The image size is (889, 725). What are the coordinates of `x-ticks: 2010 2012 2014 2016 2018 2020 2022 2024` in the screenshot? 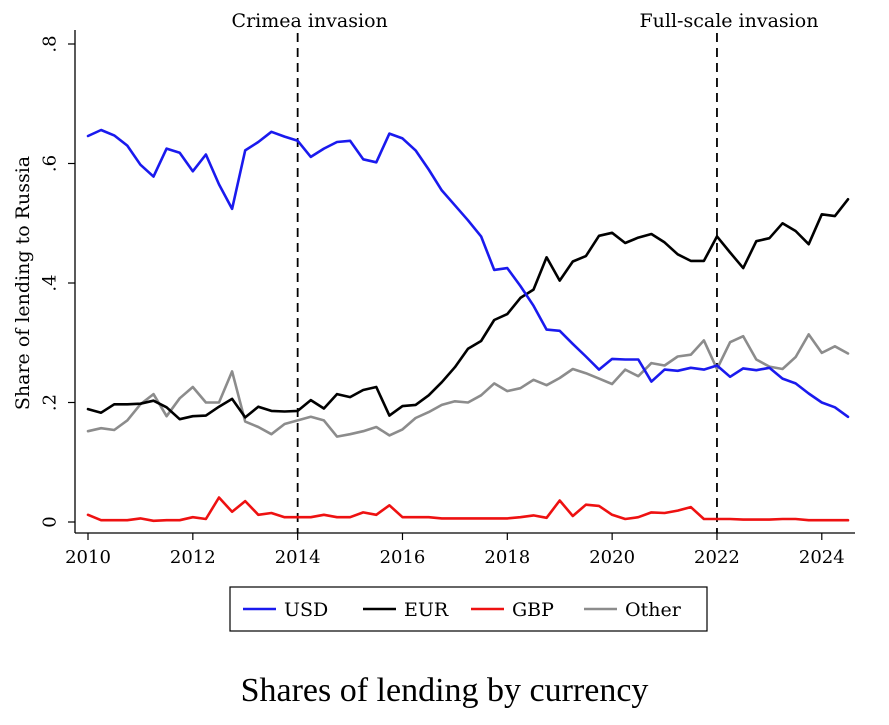 It's located at (455, 550).